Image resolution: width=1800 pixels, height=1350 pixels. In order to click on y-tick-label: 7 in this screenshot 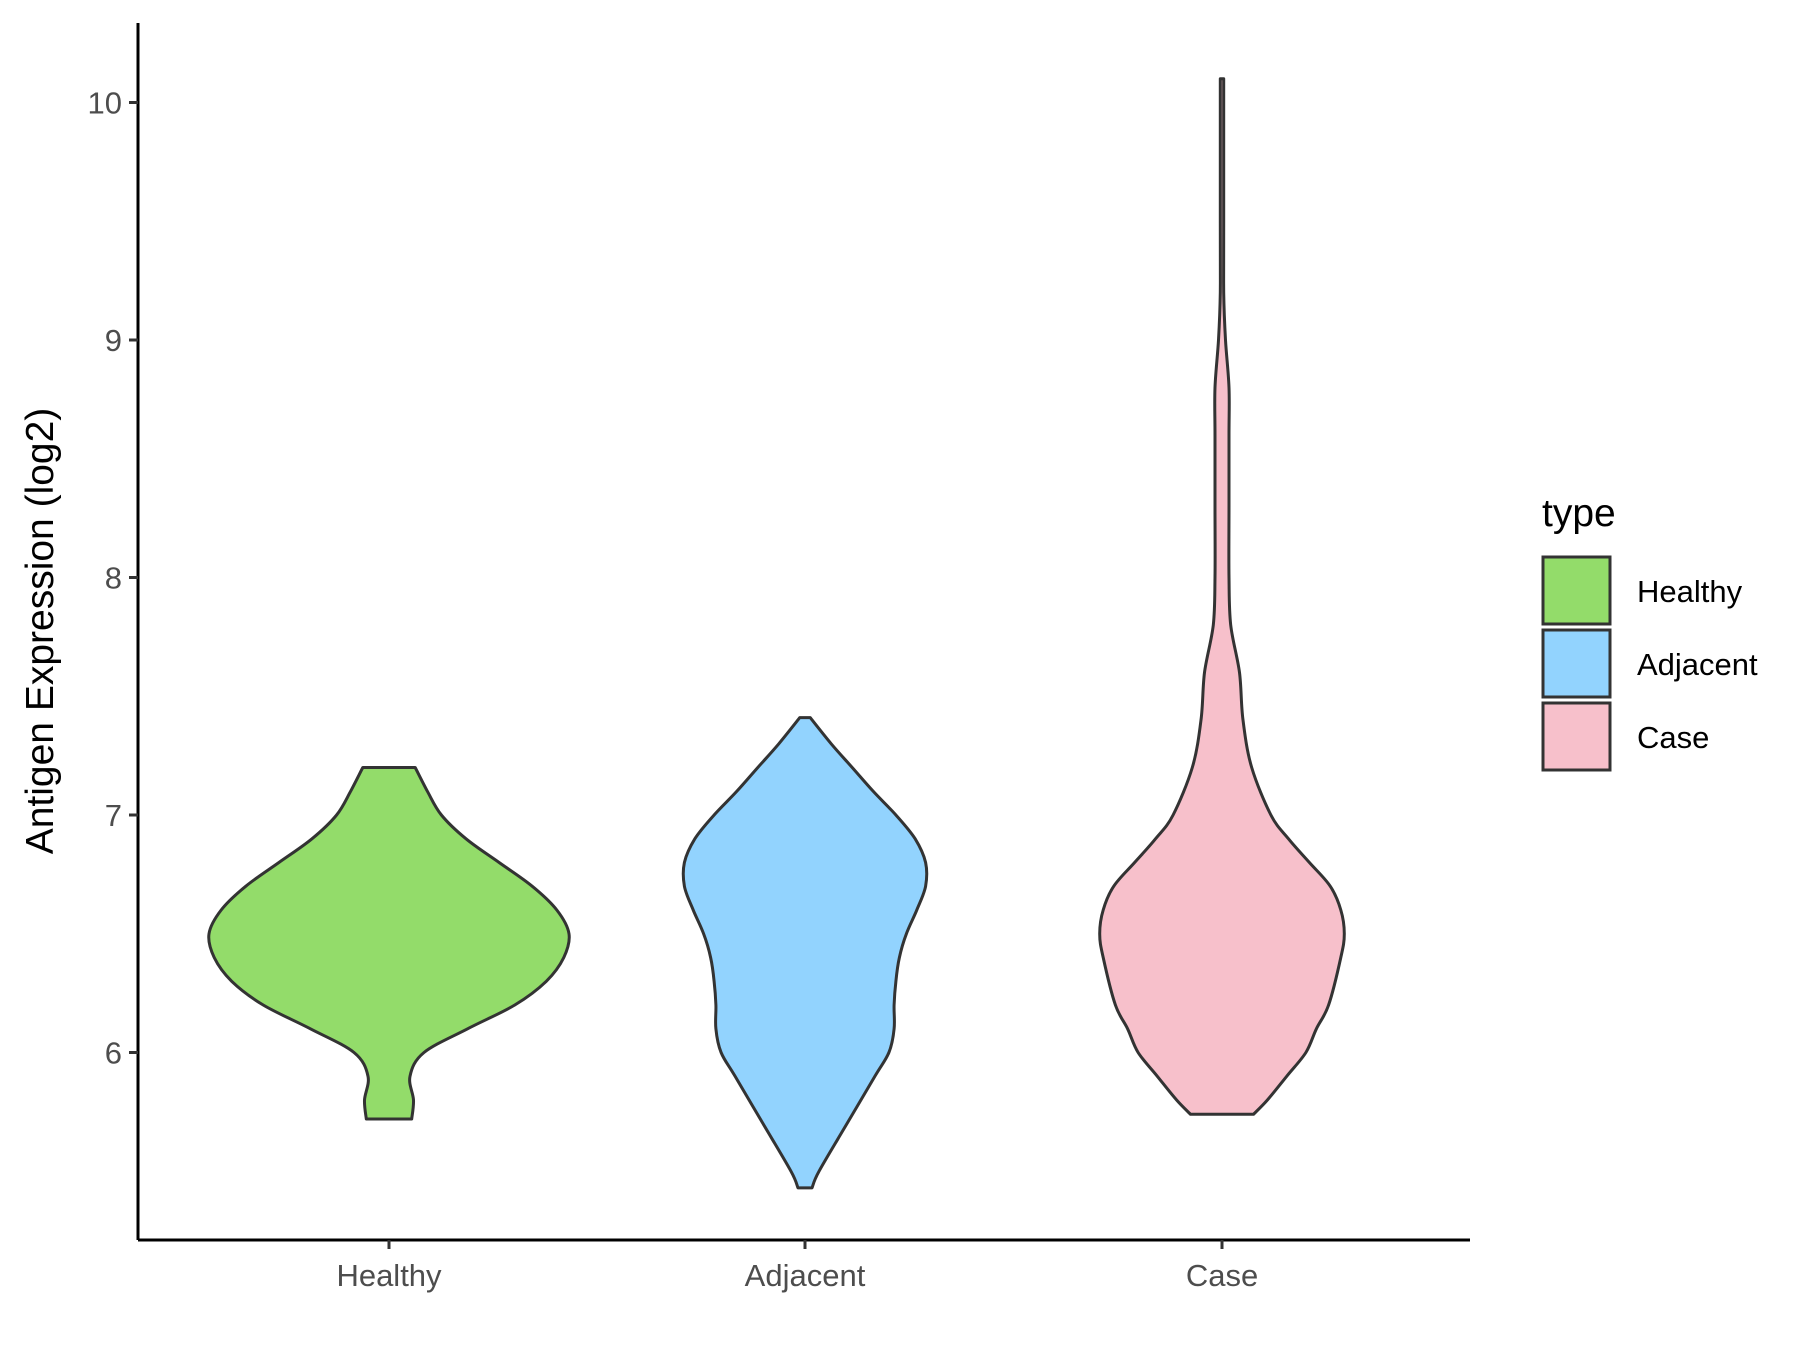, I will do `click(113, 815)`.